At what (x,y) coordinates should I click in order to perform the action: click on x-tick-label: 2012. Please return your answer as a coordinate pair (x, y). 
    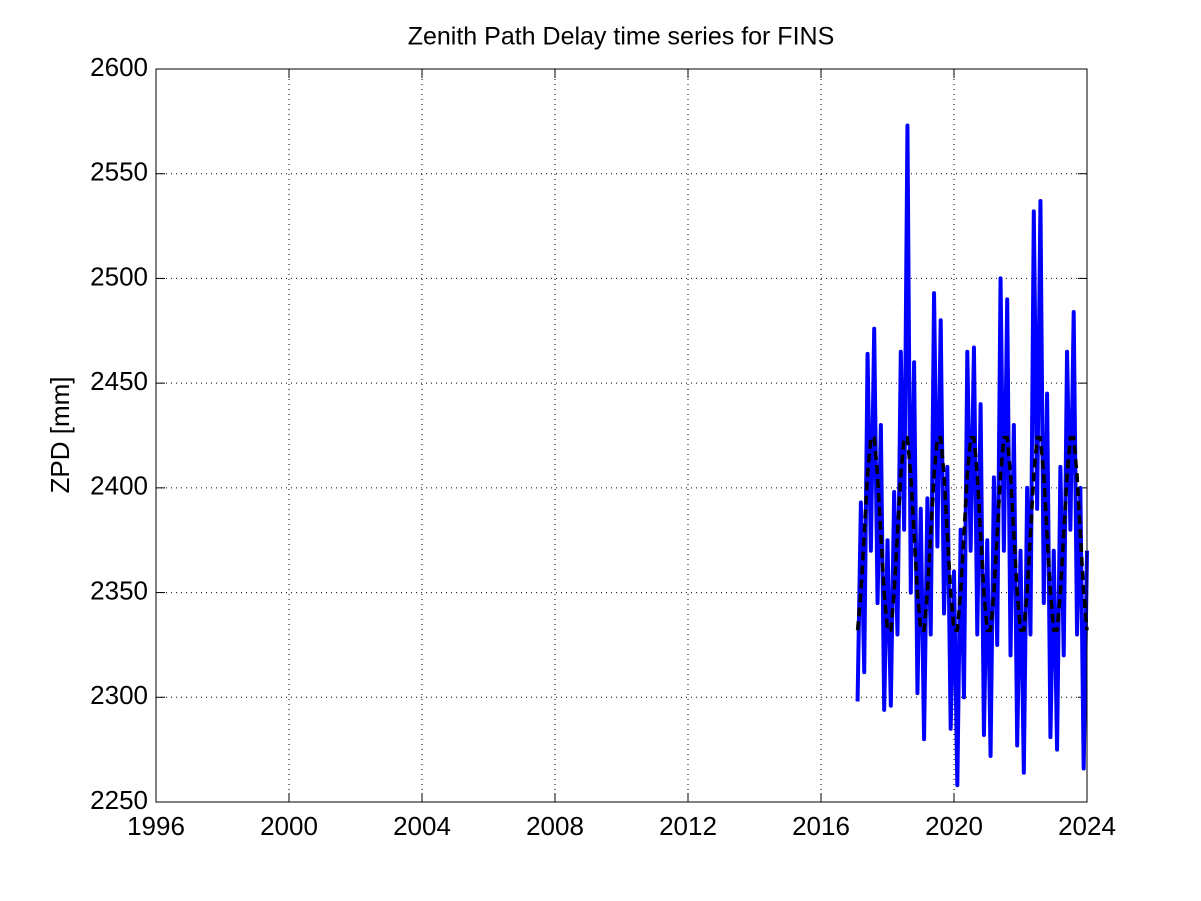
    Looking at the image, I should click on (688, 826).